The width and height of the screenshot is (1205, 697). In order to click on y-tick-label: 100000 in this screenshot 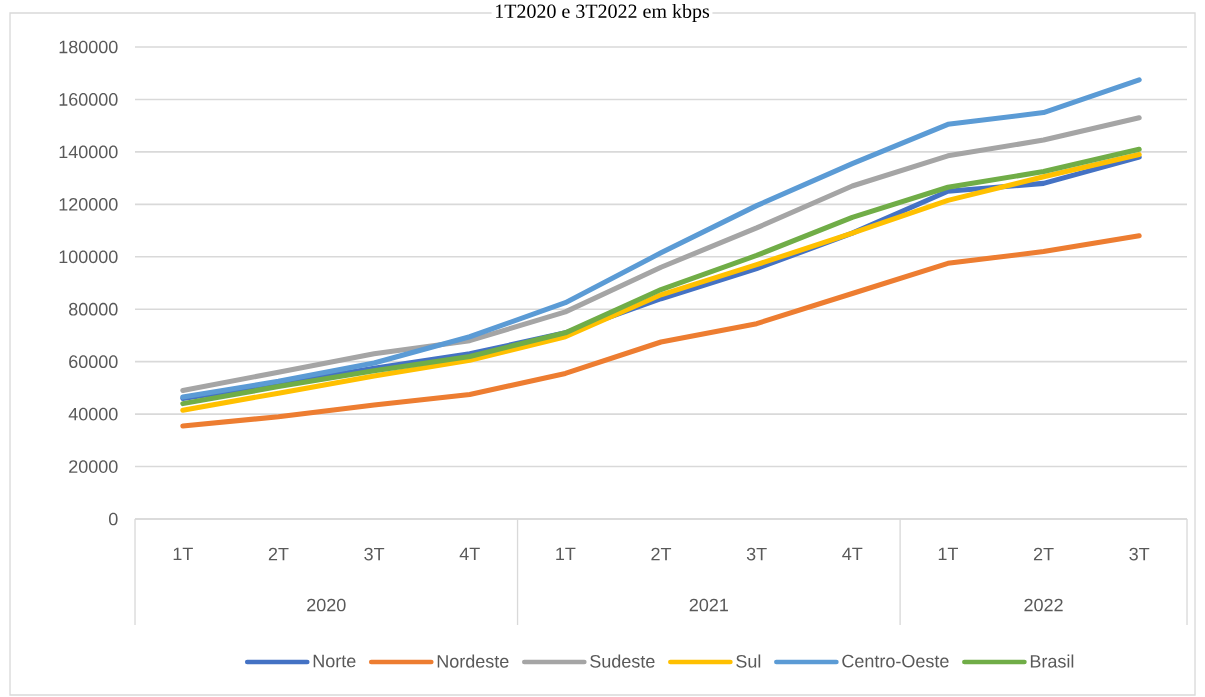, I will do `click(88, 257)`.